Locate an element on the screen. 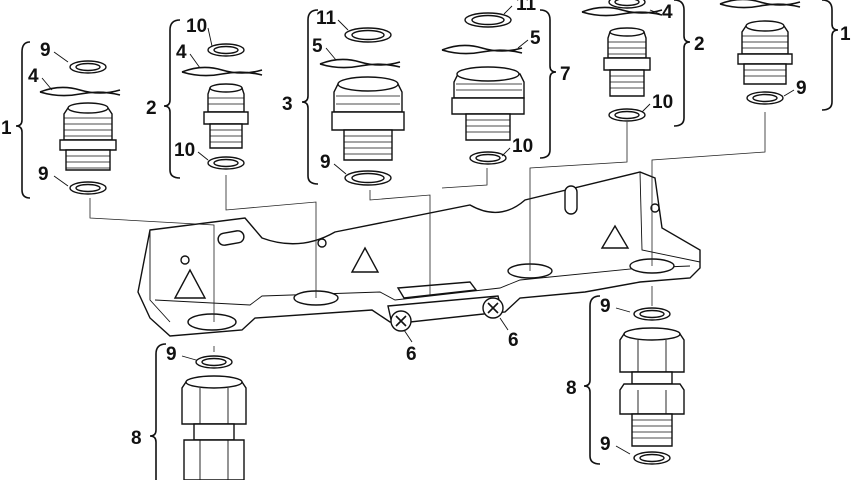  label-g1-clip: 4 is located at coordinates (33, 76).